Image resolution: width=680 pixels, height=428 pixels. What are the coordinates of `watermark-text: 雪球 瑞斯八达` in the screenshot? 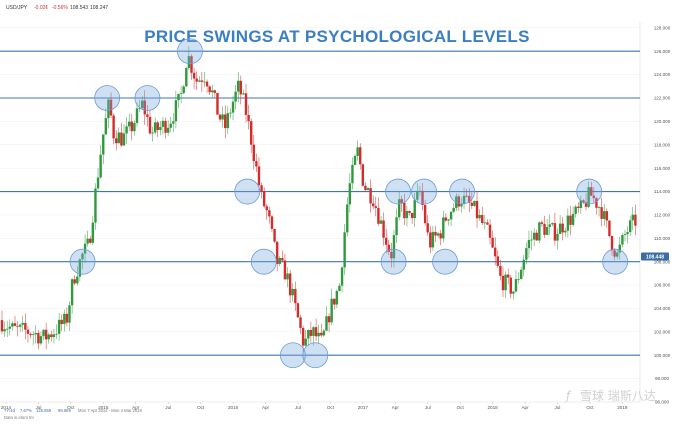 It's located at (618, 396).